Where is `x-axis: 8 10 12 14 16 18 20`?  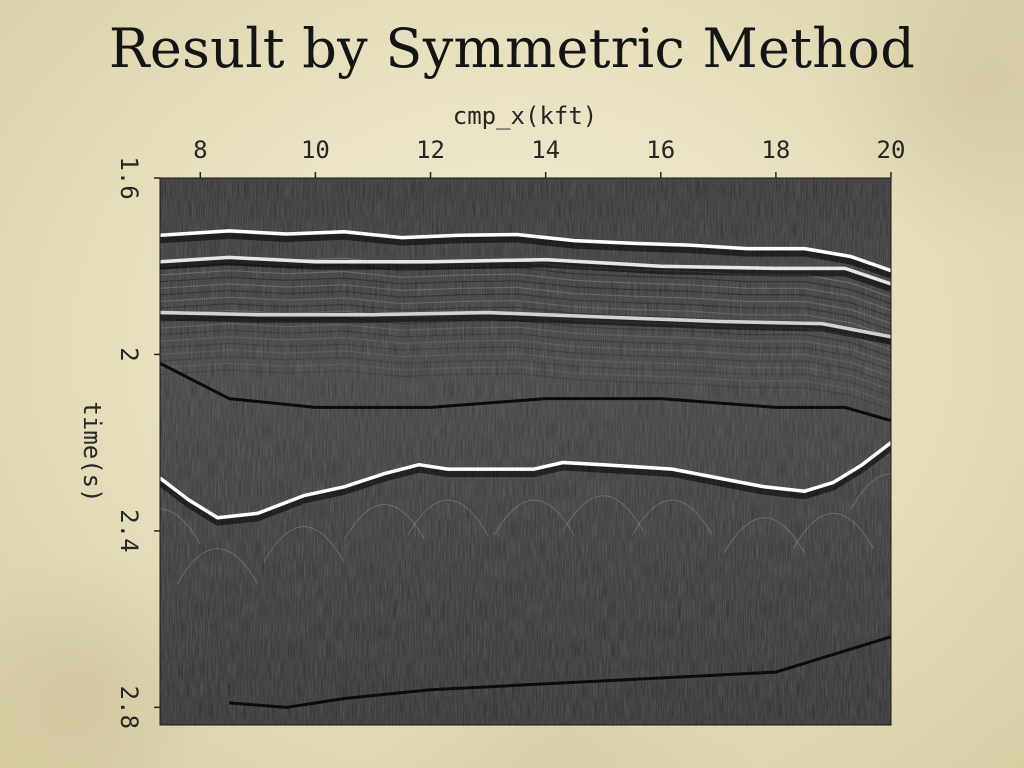
x-axis: 8 10 12 14 16 18 20 is located at coordinates (549, 157).